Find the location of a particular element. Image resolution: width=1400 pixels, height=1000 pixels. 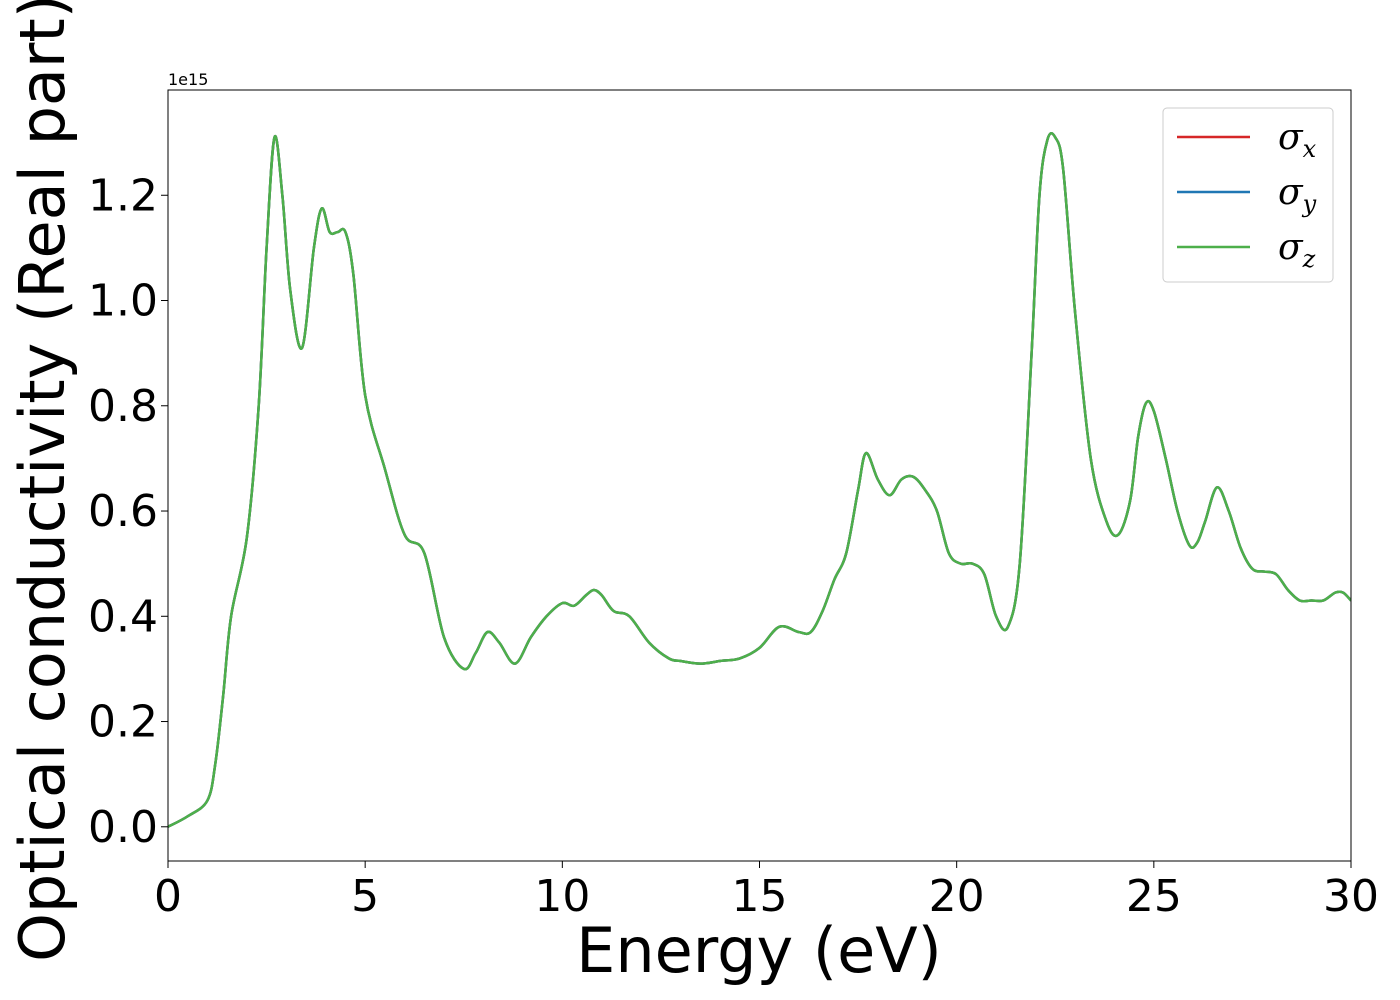

legend-label: σy is located at coordinates (1297, 195).